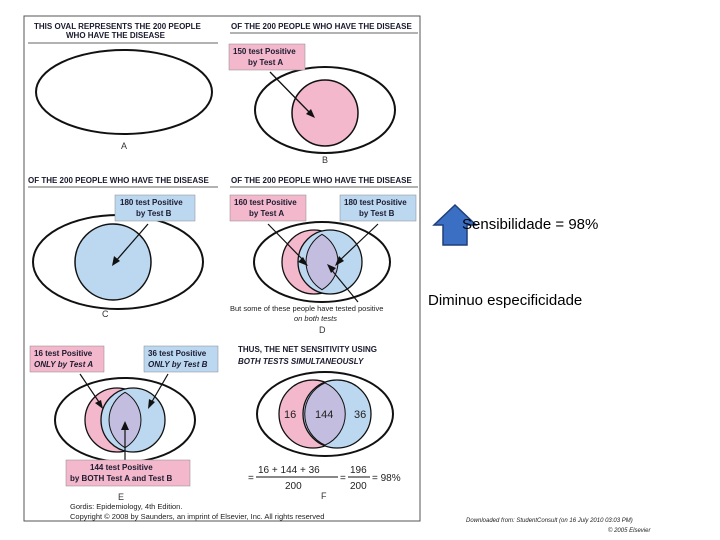 This screenshot has height=540, width=720. Describe the element at coordinates (324, 496) in the screenshot. I see `panel-f-letter: F` at that location.